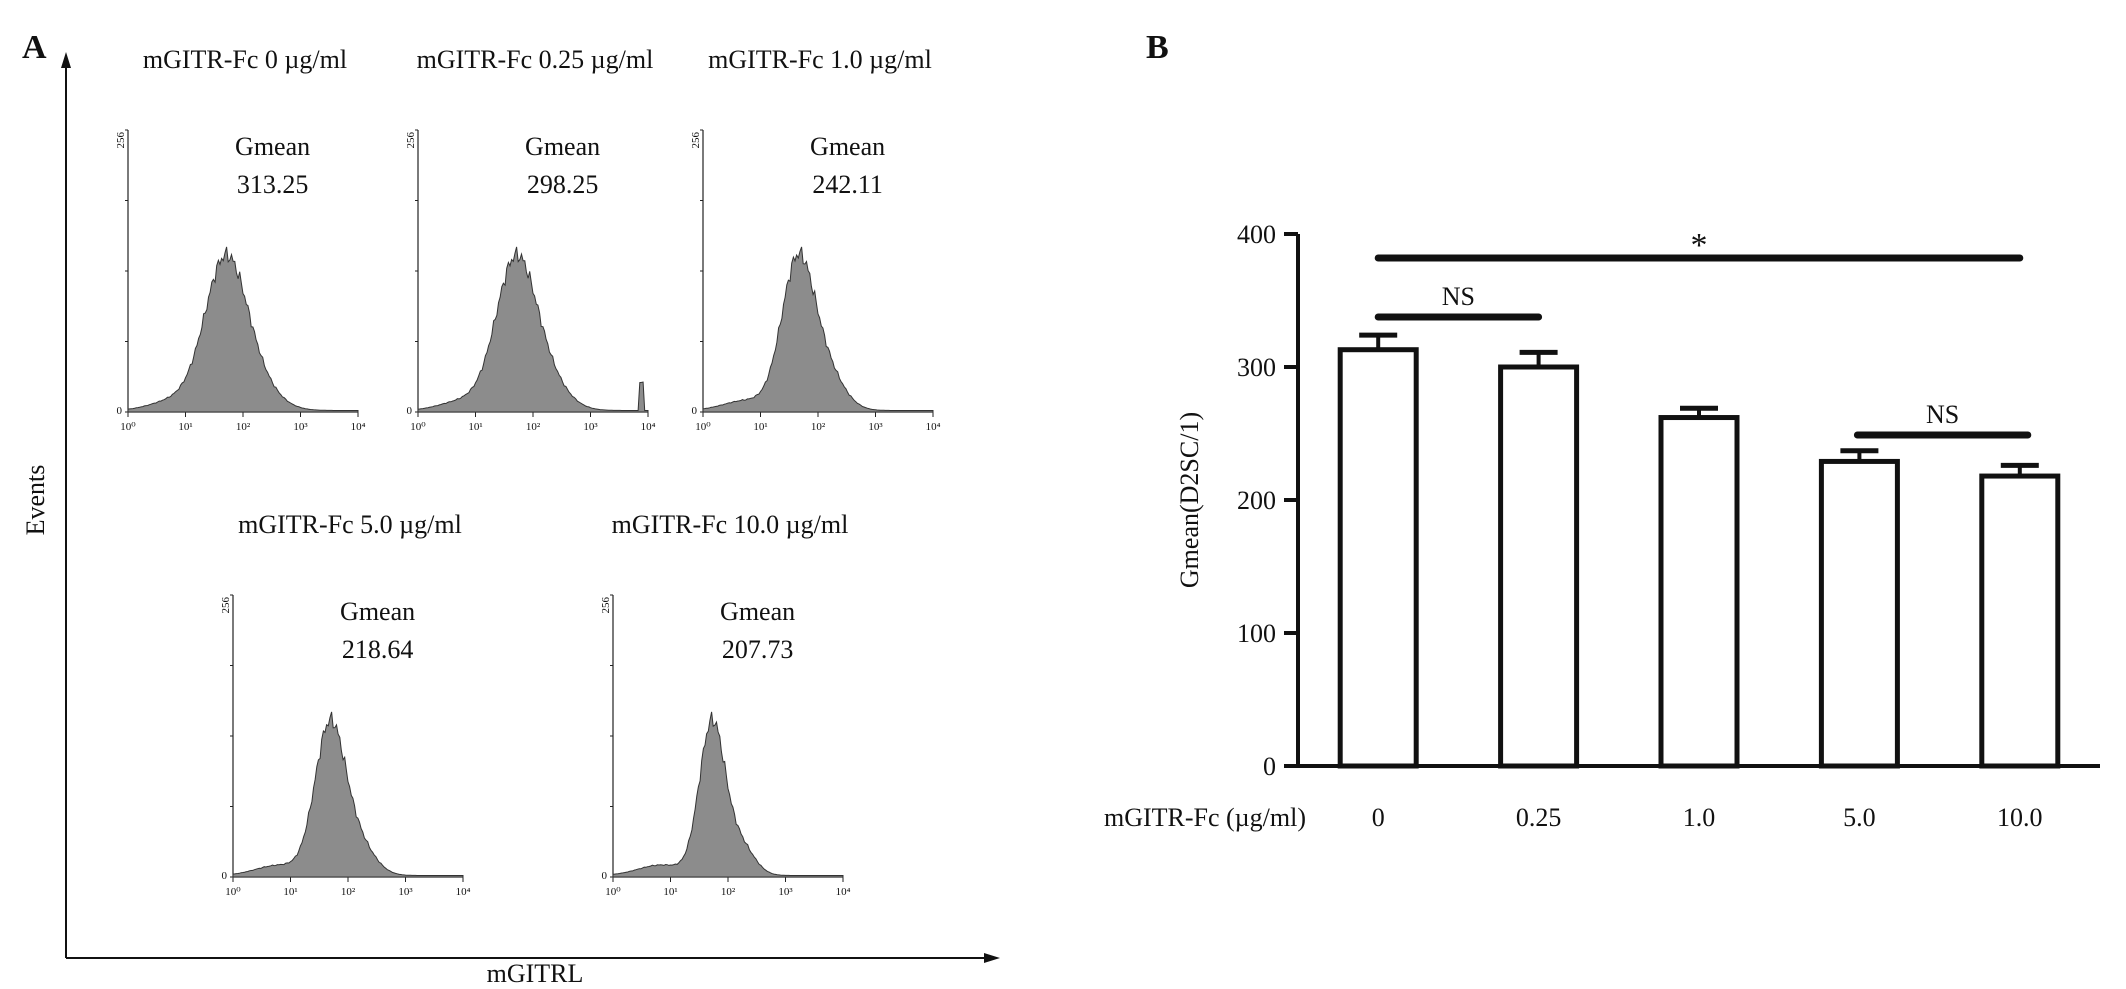  I want to click on gmean-value: 242.11, so click(847, 184).